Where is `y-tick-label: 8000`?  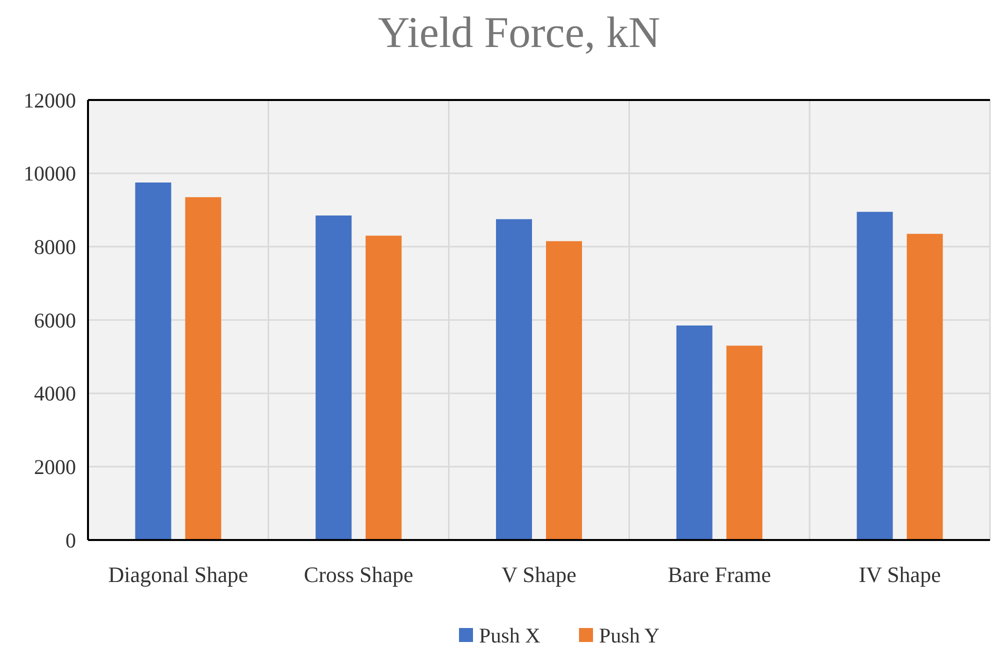 y-tick-label: 8000 is located at coordinates (55, 247).